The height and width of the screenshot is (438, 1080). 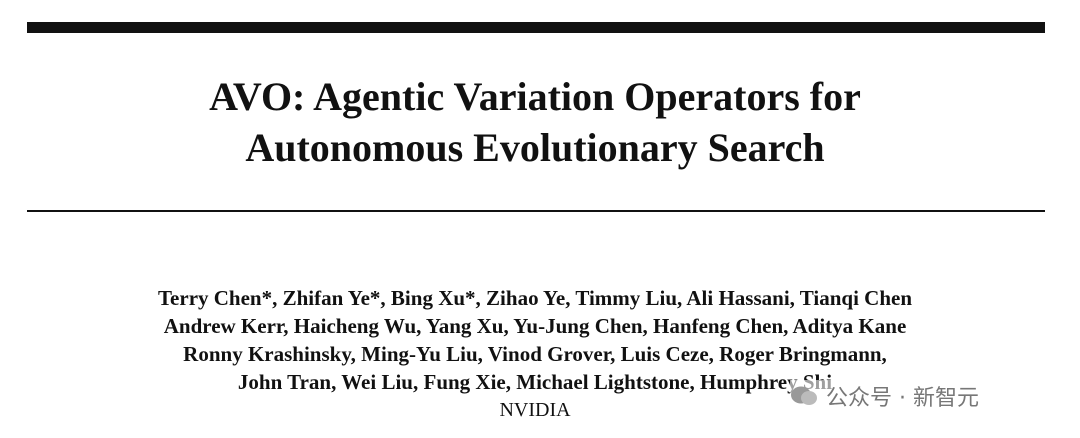 I want to click on watermark: 公众号 · 新智元, so click(x=884, y=396).